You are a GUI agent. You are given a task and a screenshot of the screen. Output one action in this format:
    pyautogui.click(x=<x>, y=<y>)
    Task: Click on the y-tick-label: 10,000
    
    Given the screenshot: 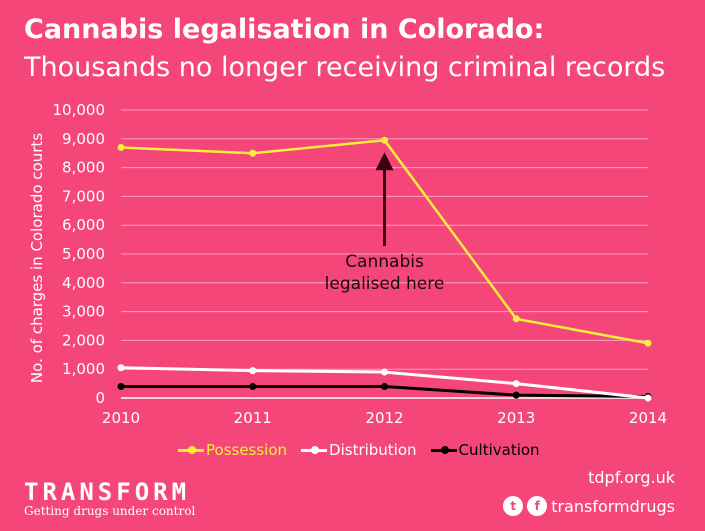 What is the action you would take?
    pyautogui.click(x=79, y=110)
    